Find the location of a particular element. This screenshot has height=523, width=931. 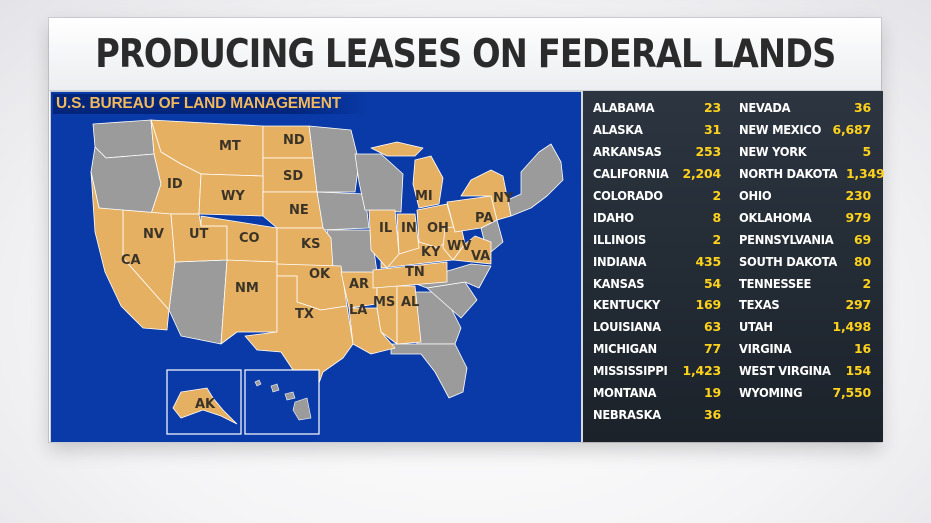

lease-row: NEBRASKA 36 is located at coordinates (657, 414).